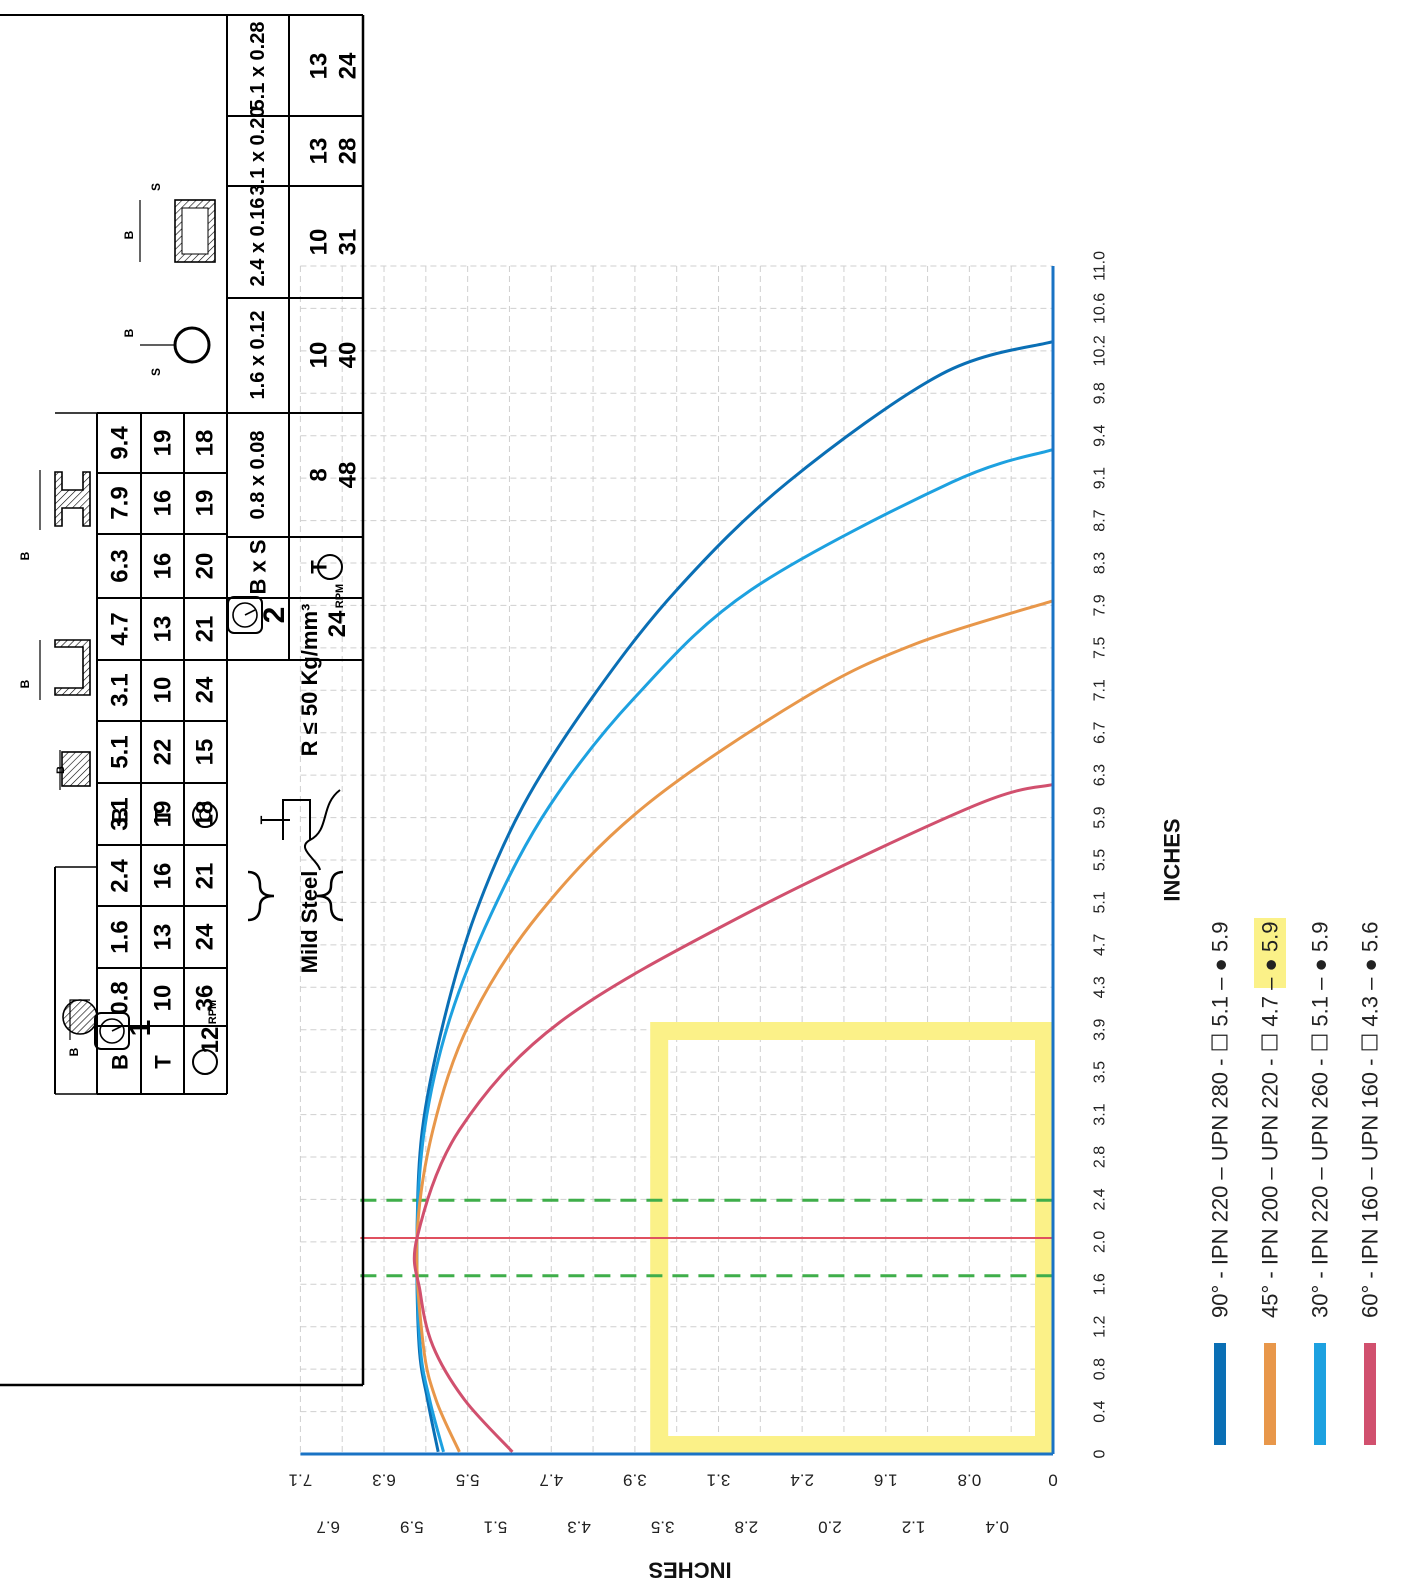 The height and width of the screenshot is (1590, 1408). I want to click on x-tick-label: 3.1, so click(1100, 1114).